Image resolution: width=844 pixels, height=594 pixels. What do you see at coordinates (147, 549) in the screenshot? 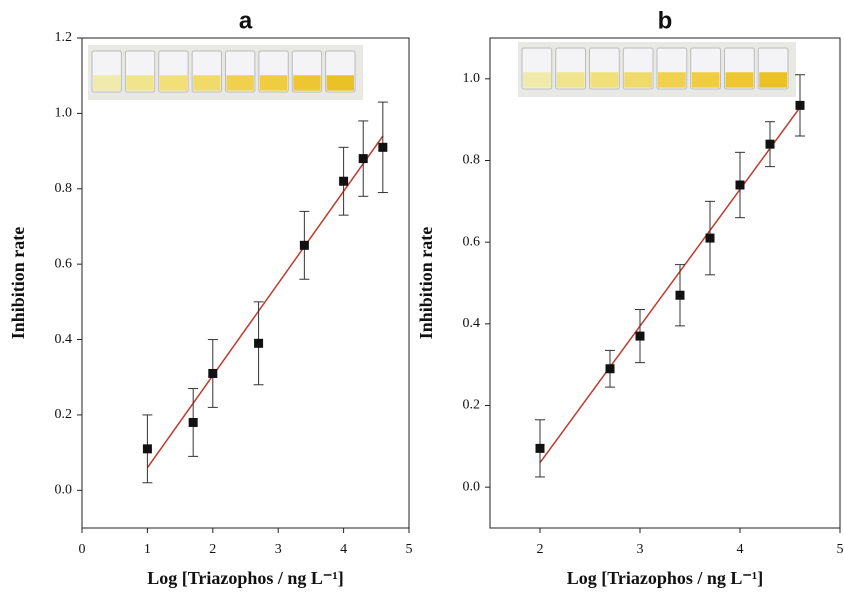
I see `x-tick-label: 1` at bounding box center [147, 549].